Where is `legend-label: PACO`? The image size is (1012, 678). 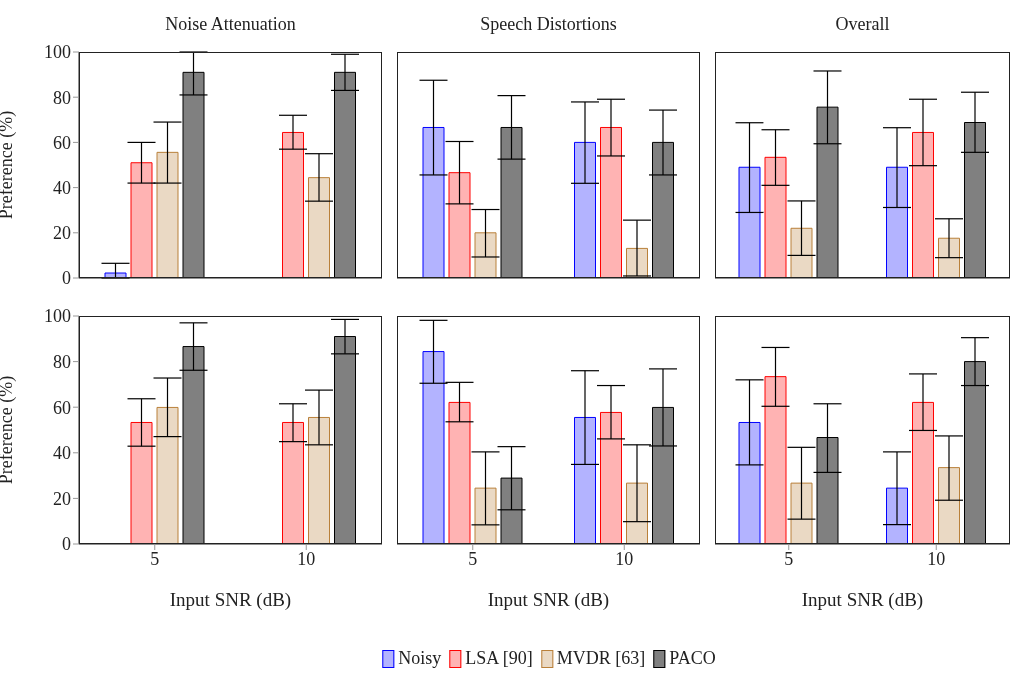 legend-label: PACO is located at coordinates (692, 658).